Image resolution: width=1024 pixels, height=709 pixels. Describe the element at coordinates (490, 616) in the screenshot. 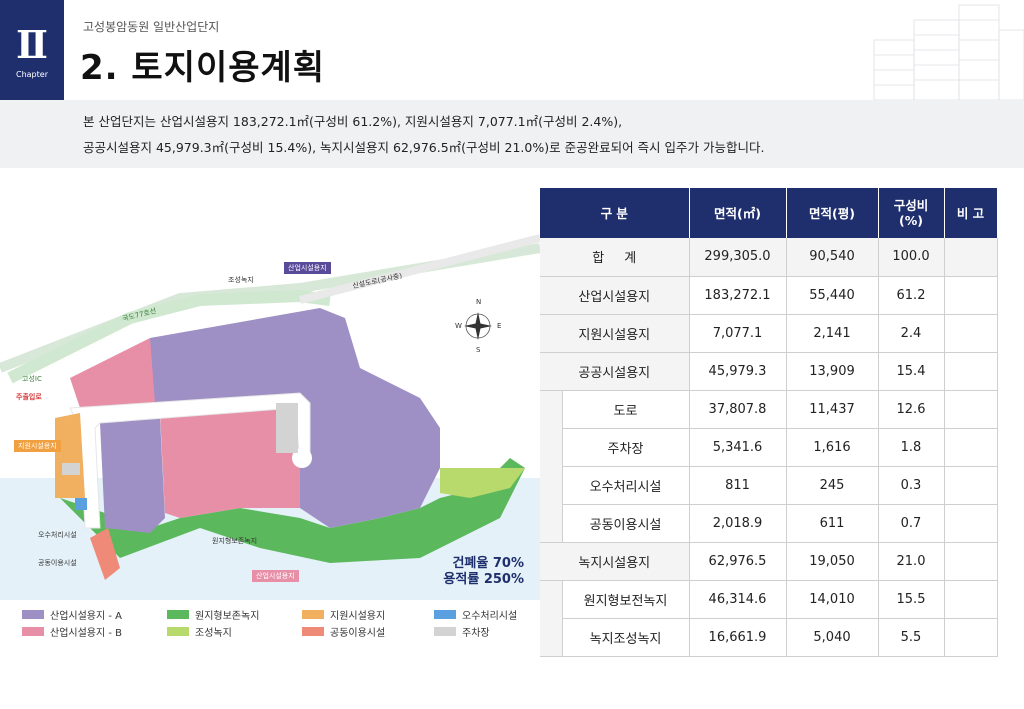

I see `legend-label: 오수처리시설` at that location.